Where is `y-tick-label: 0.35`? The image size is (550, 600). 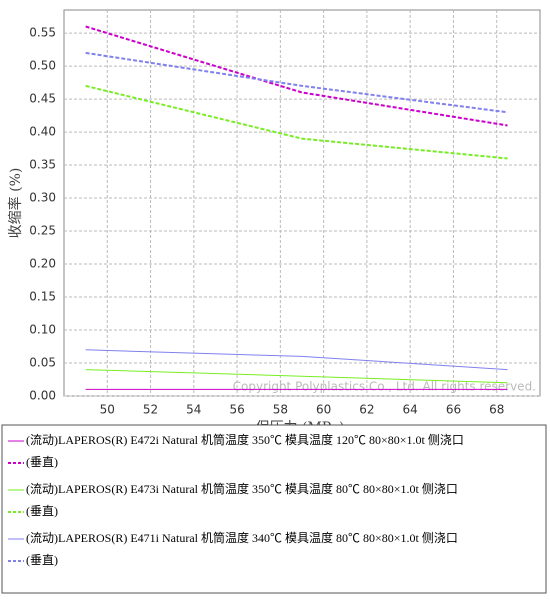
y-tick-label: 0.35 is located at coordinates (42, 165).